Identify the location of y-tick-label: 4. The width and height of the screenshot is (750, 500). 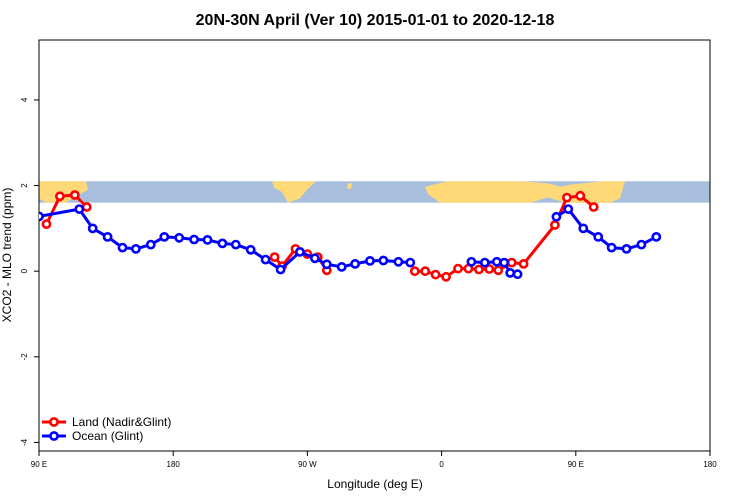
(24, 99).